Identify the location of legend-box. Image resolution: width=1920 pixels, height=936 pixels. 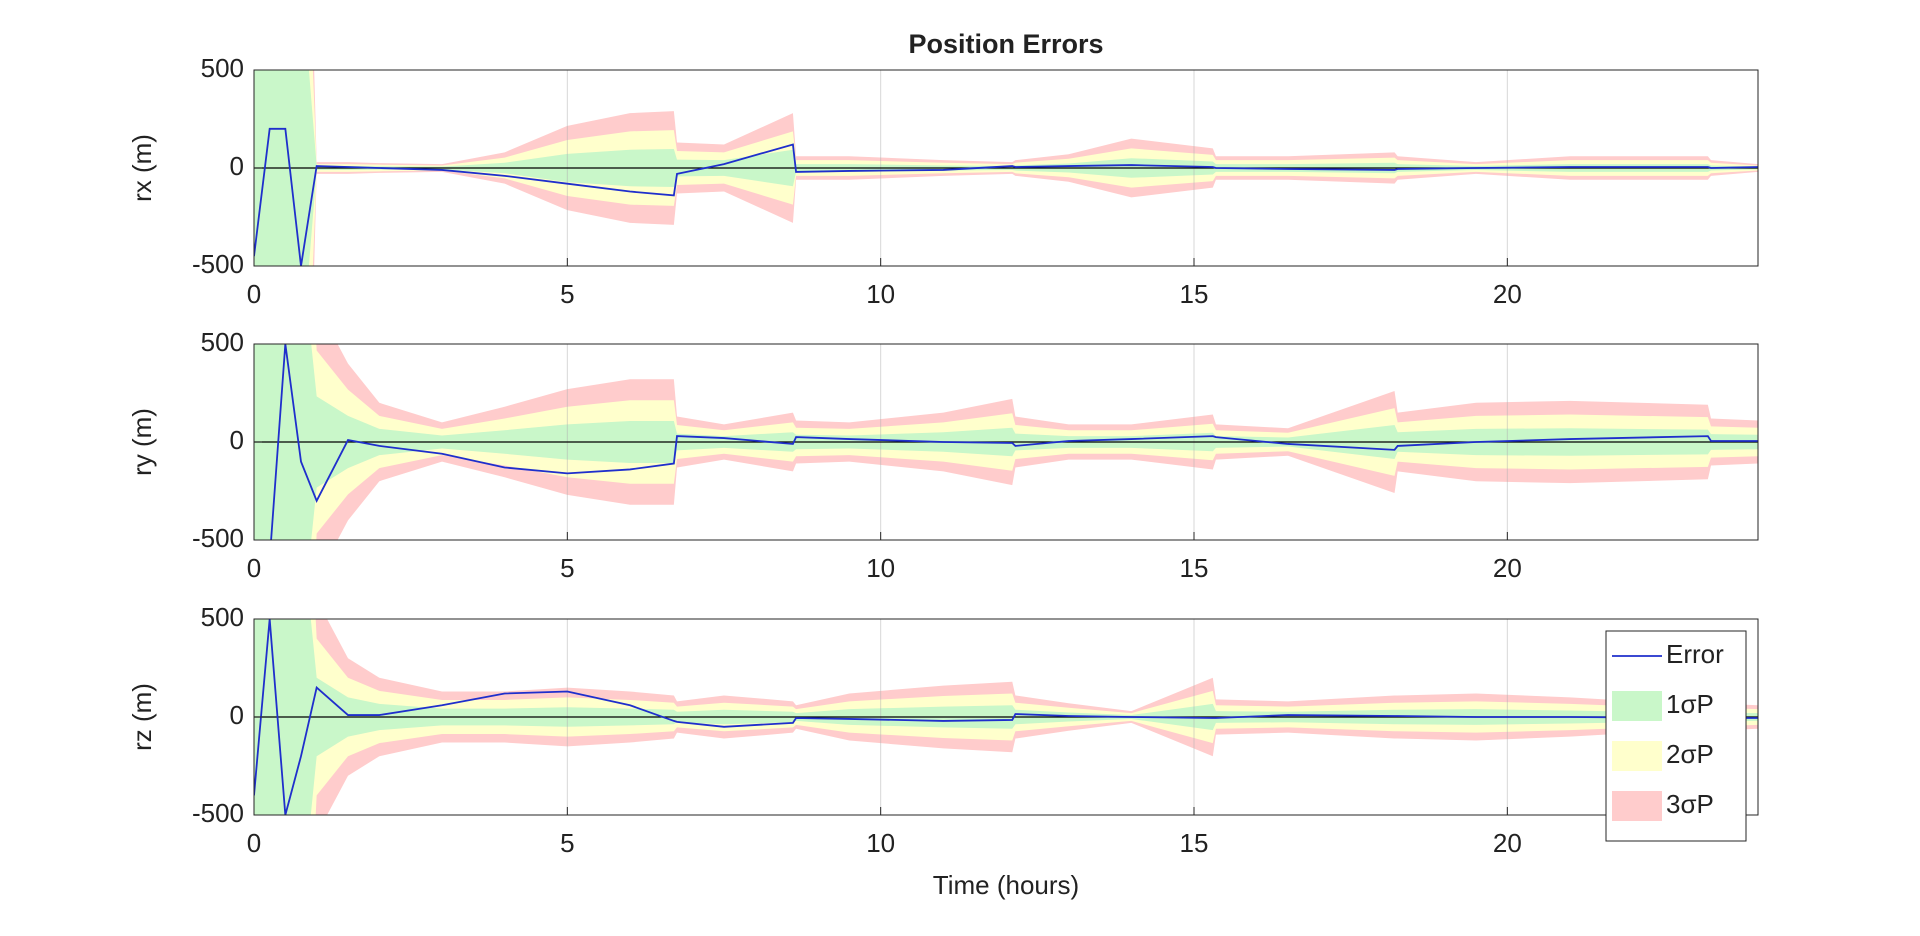
(1676, 736).